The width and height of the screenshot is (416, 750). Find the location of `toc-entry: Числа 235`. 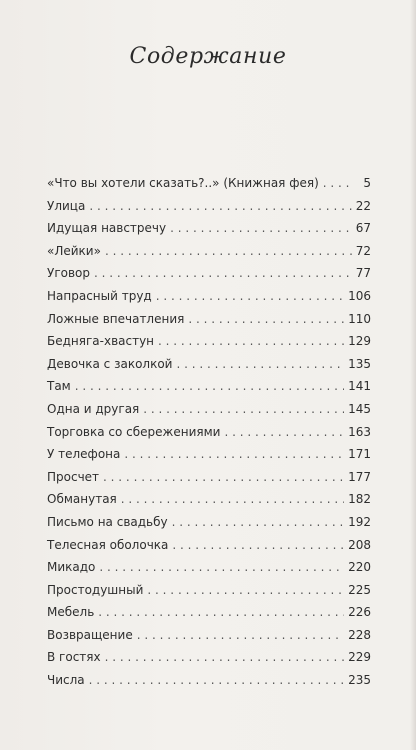

toc-entry: Числа 235 is located at coordinates (209, 684).